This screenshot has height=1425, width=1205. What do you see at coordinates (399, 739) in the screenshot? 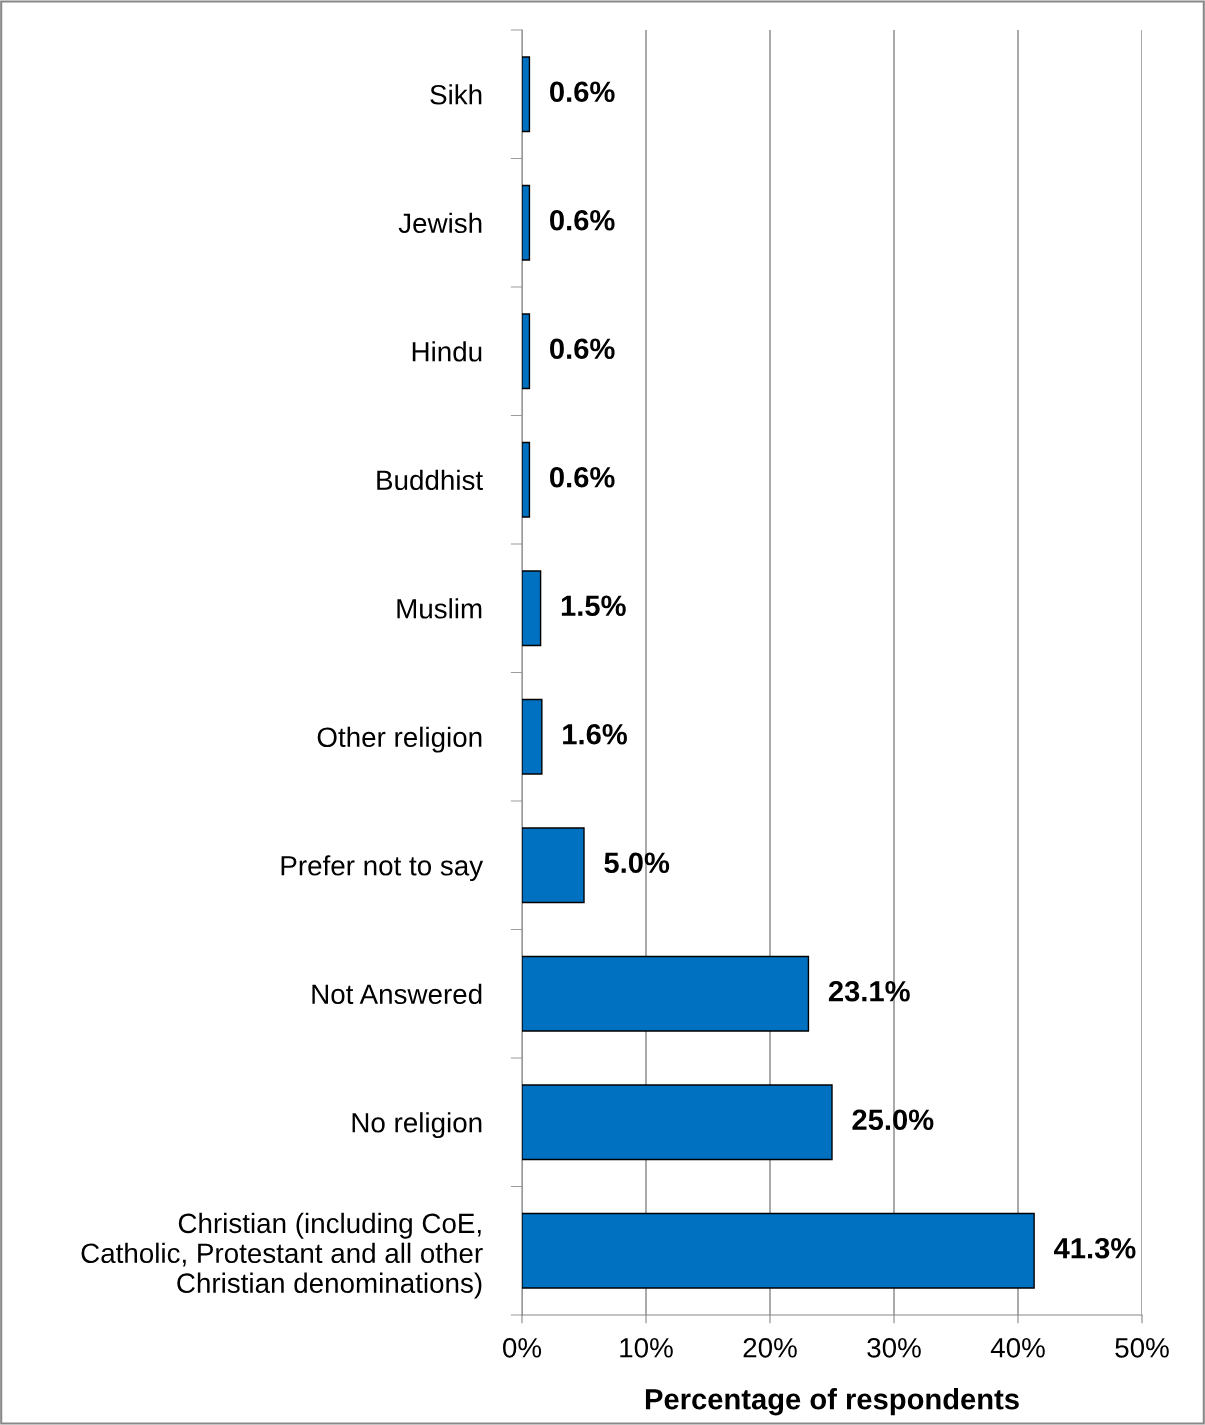
I see `y-tick-label: Other religion` at bounding box center [399, 739].